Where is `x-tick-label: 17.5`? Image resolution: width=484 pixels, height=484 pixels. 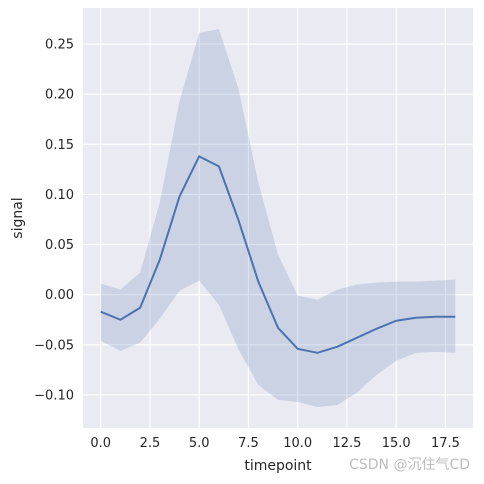
x-tick-label: 17.5 is located at coordinates (445, 443).